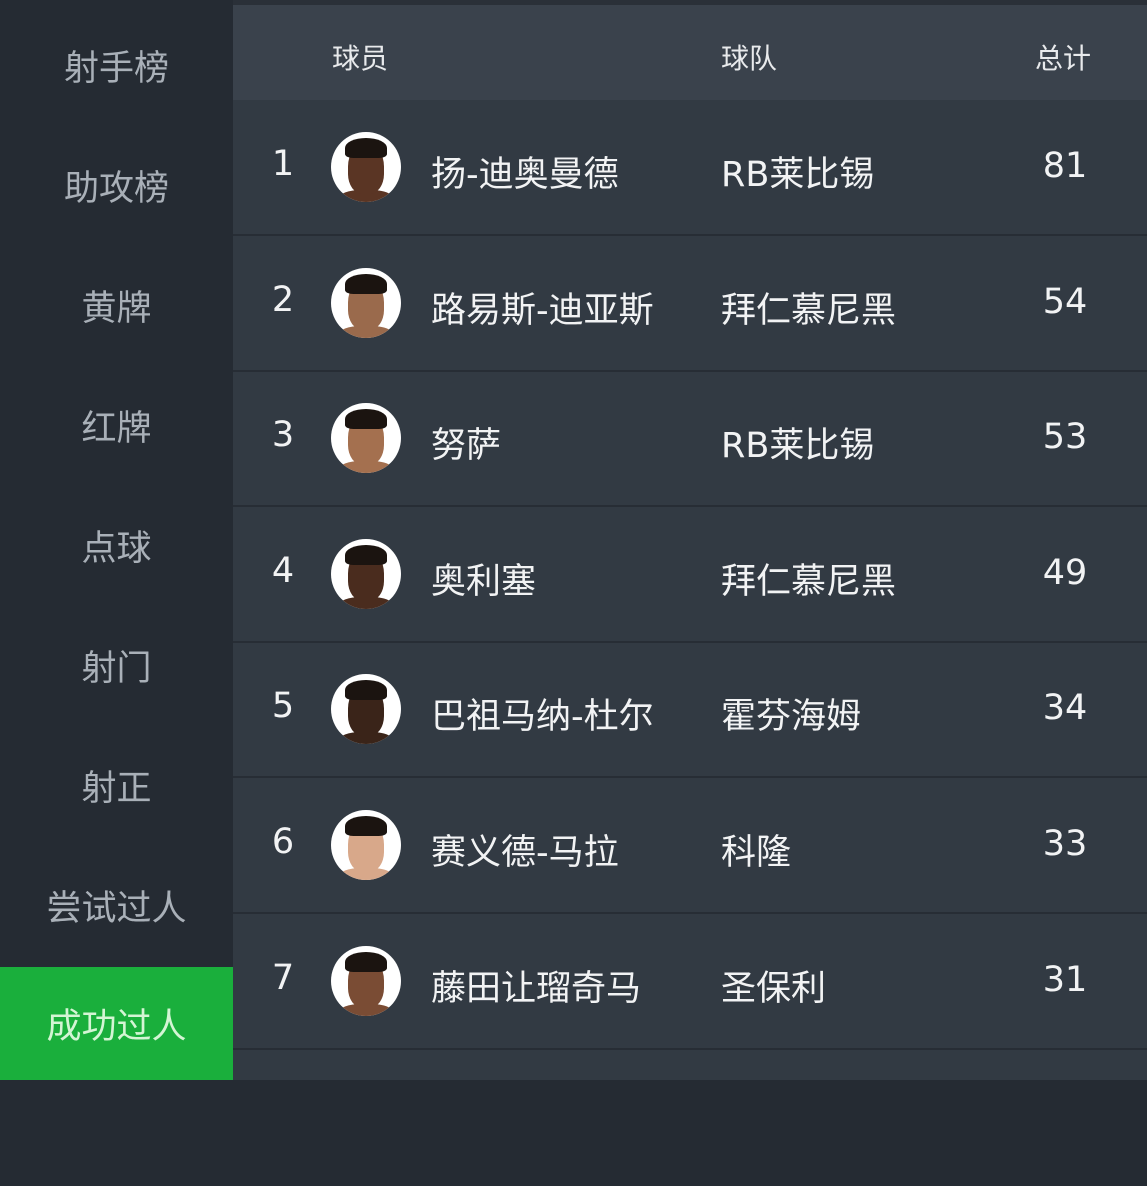 The height and width of the screenshot is (1186, 1147). What do you see at coordinates (283, 435) in the screenshot?
I see `rank: 3` at bounding box center [283, 435].